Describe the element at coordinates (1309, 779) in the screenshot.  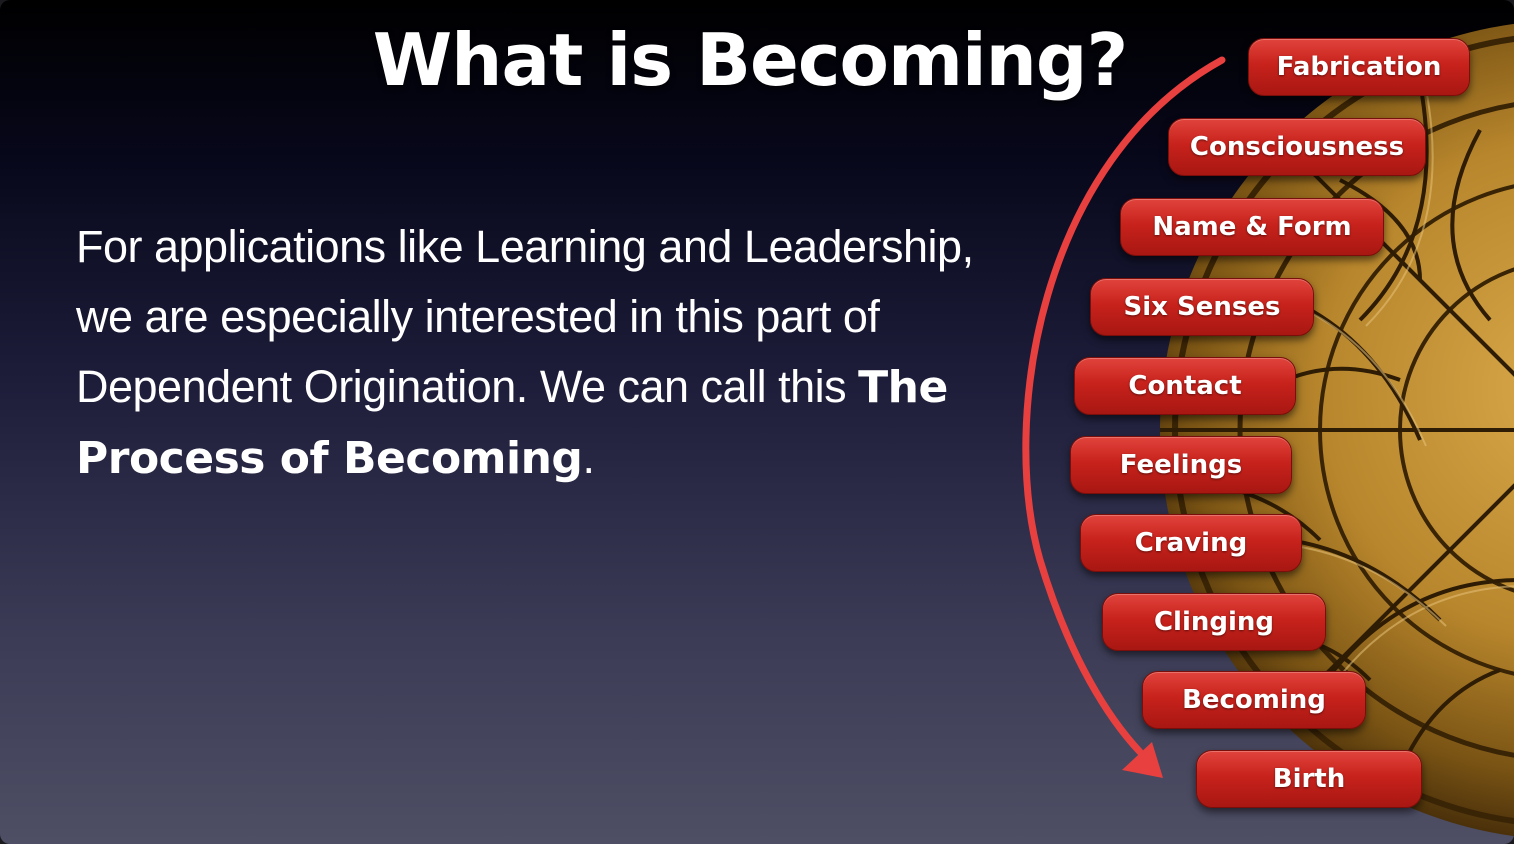
I see `chain-link-birth: Birth` at that location.